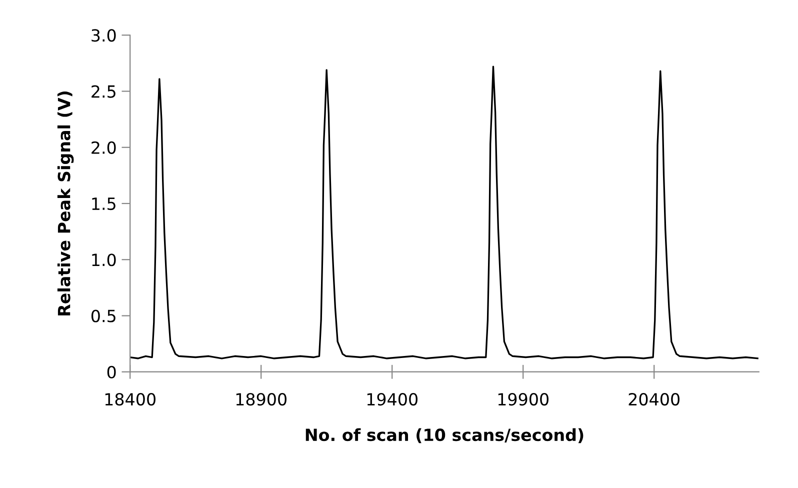 The width and height of the screenshot is (798, 488). I want to click on y-tick-label: 2.5, so click(104, 91).